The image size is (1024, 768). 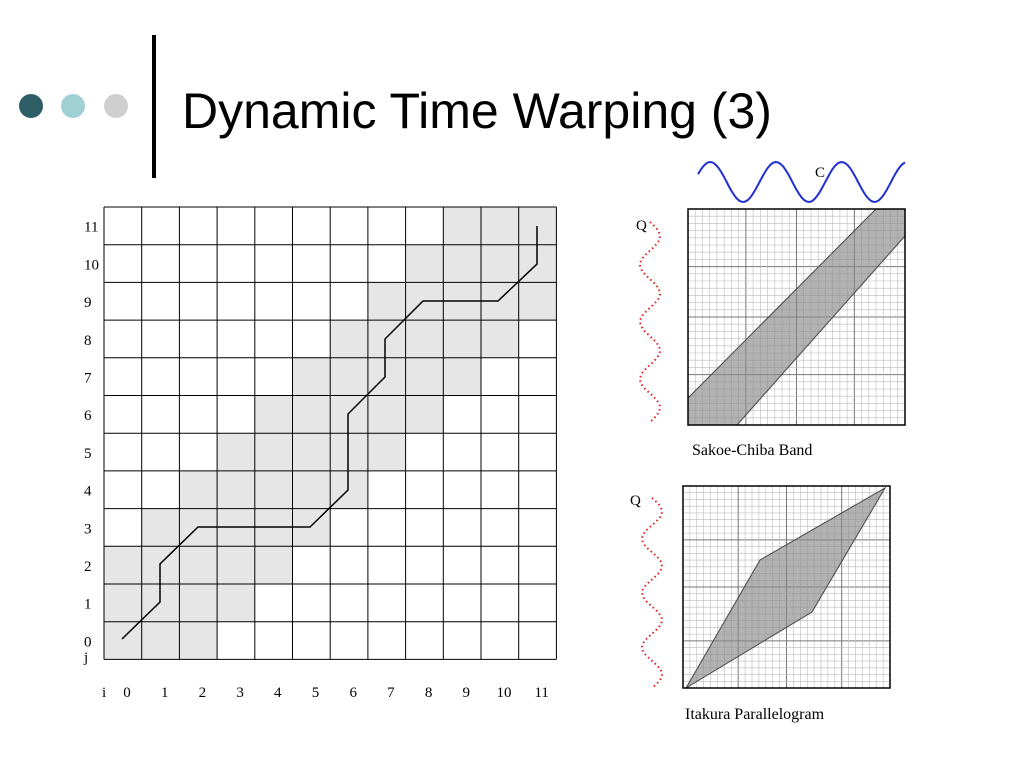 I want to click on j-axis-name: j, so click(x=85, y=658).